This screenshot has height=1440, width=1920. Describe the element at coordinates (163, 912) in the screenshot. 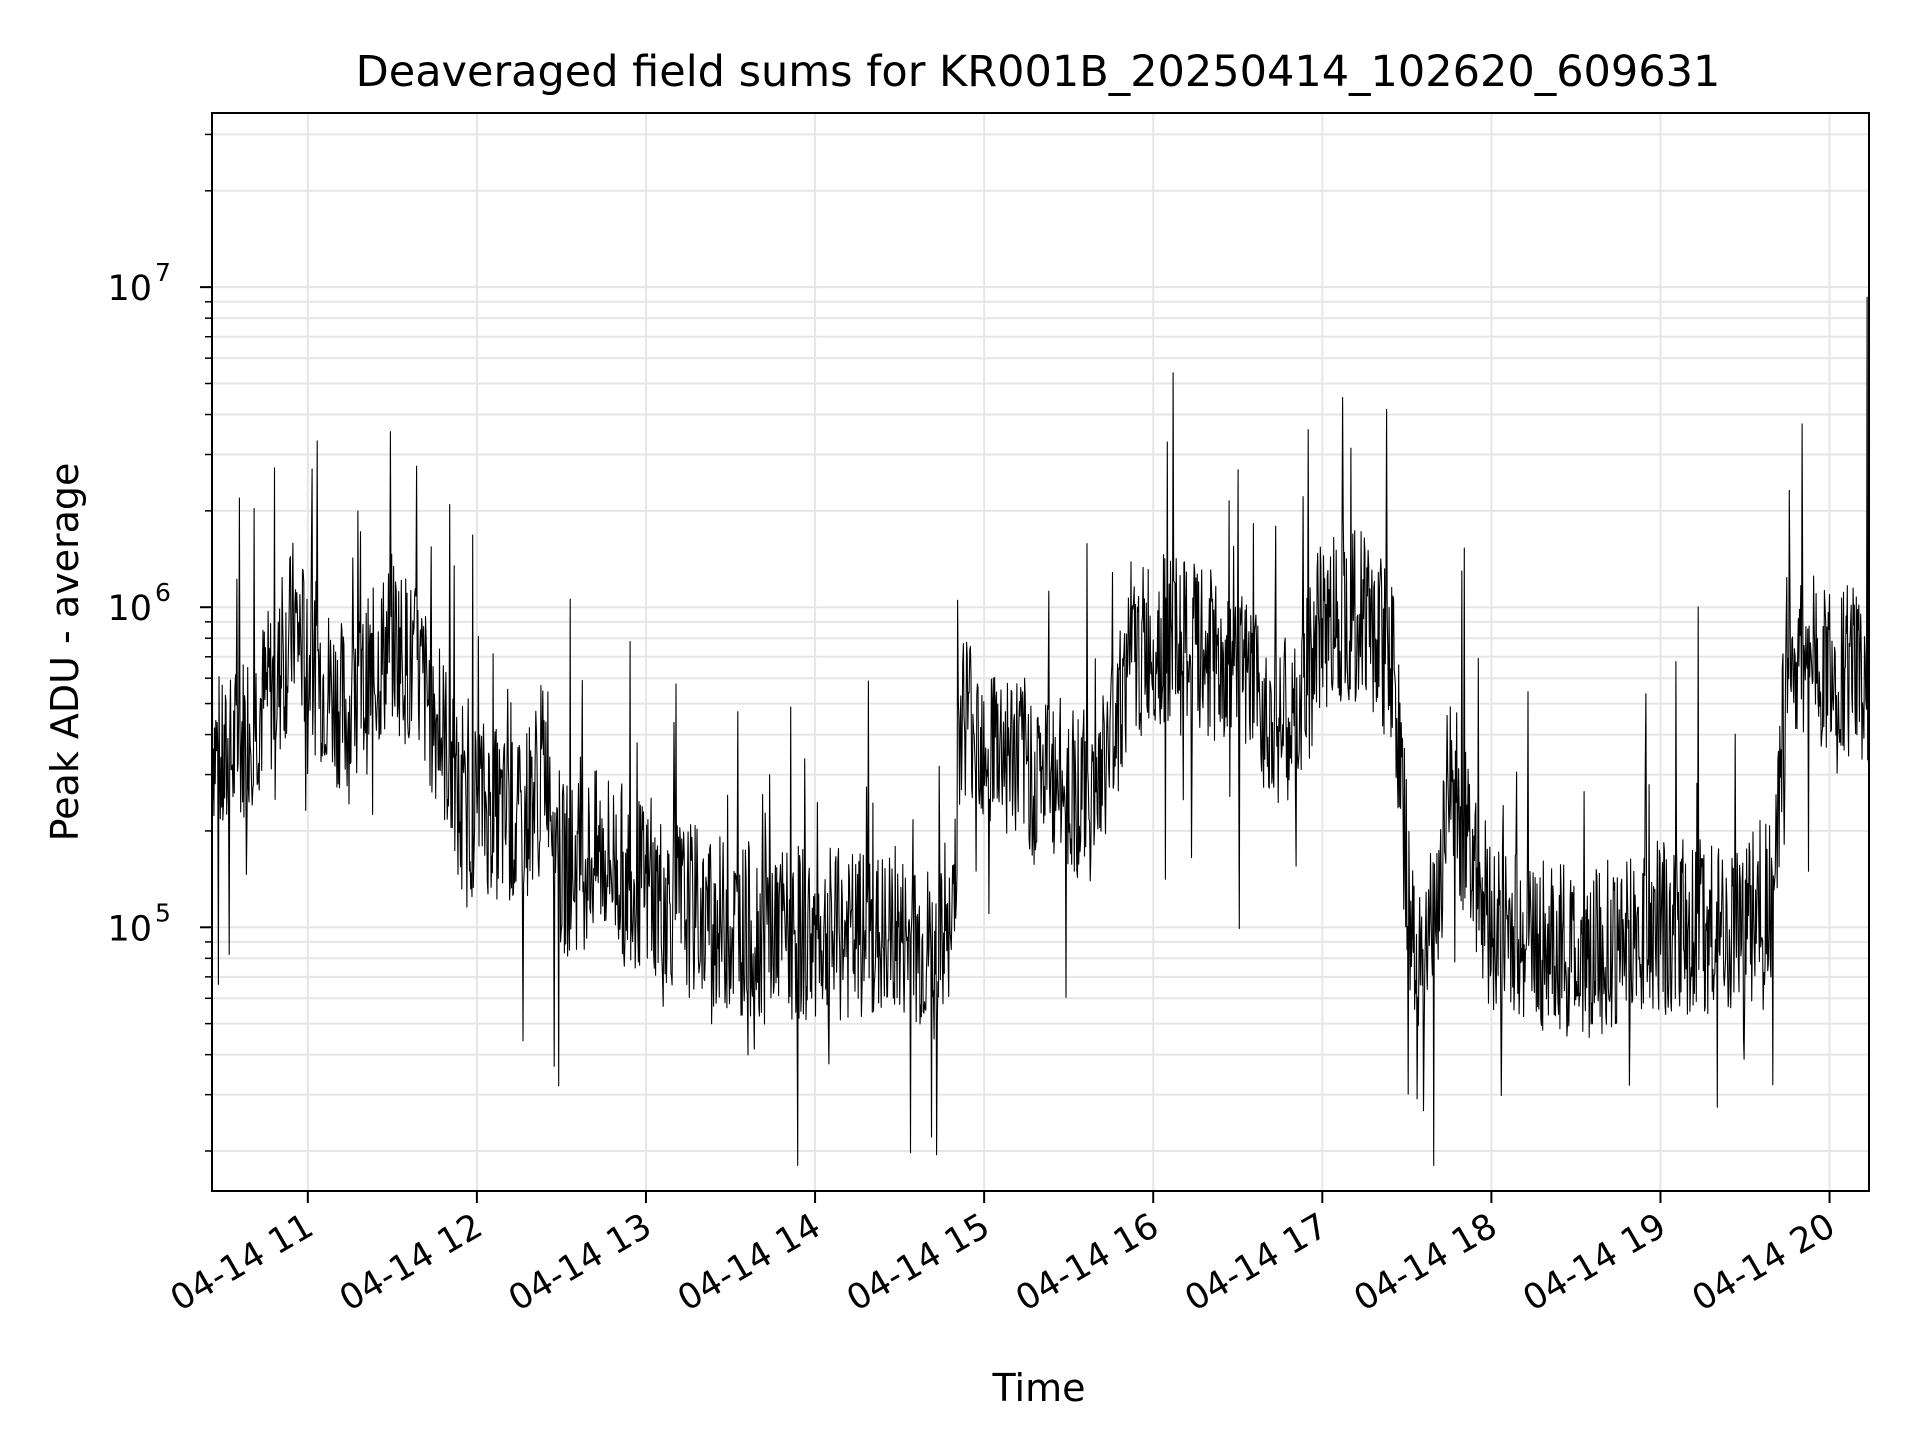

I see `y-tick-exponent: 5` at that location.